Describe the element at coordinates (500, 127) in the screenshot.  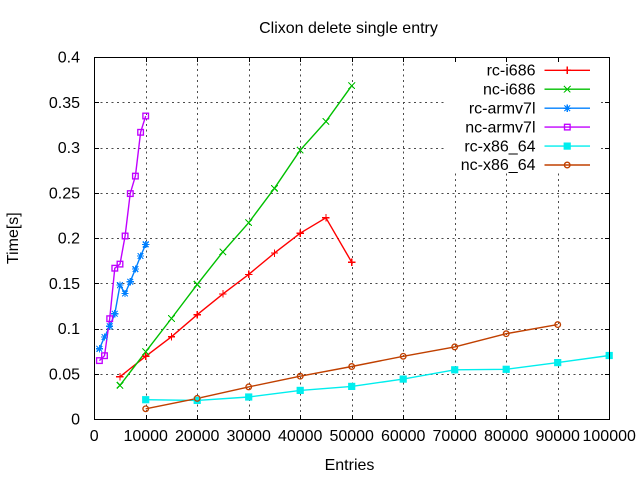
I see `svg-text: nc-armv7l` at that location.